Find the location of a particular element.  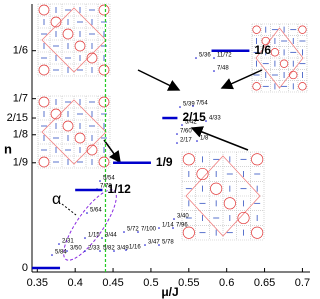

fraction-label: 4/33 is located at coordinates (215, 119).